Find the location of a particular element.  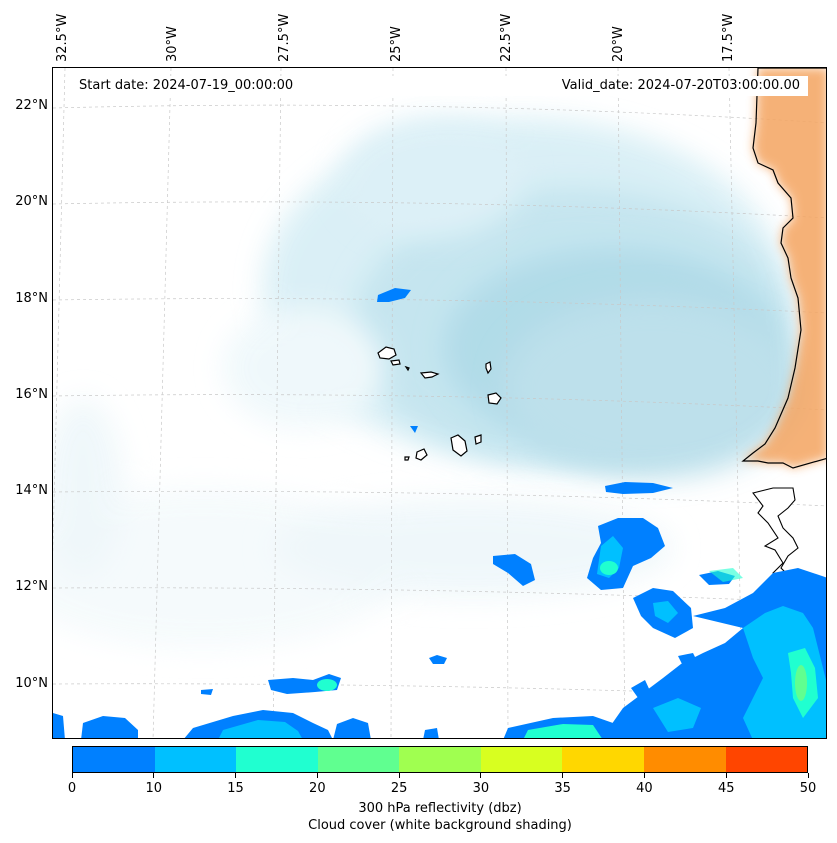

reflectivity-colorbar is located at coordinates (440, 759).